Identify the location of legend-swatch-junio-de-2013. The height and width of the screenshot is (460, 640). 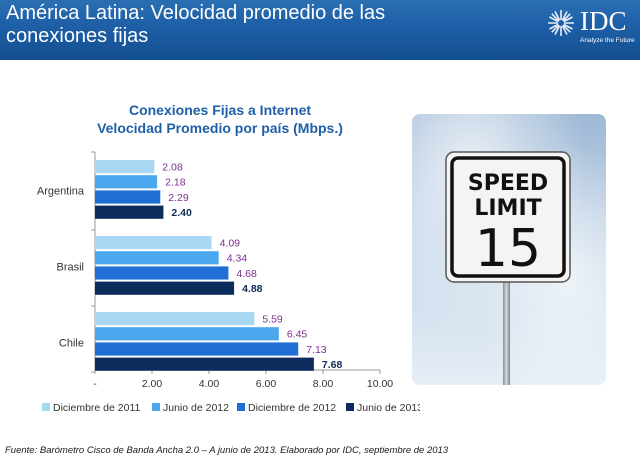
(350, 407).